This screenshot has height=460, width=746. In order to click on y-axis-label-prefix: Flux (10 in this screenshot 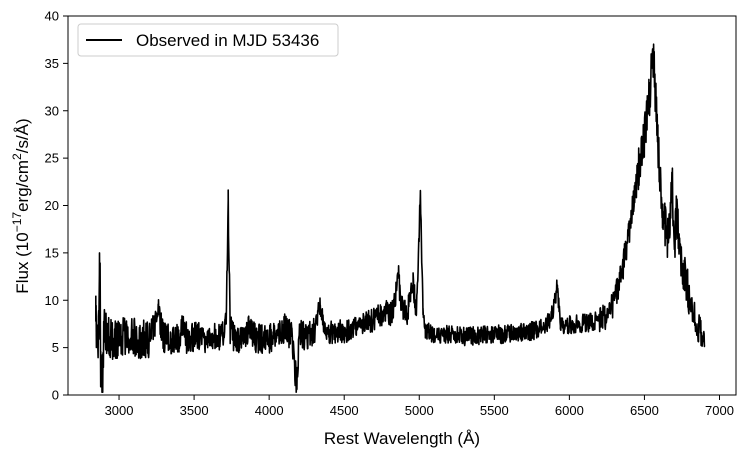, I will do `click(22, 262)`.